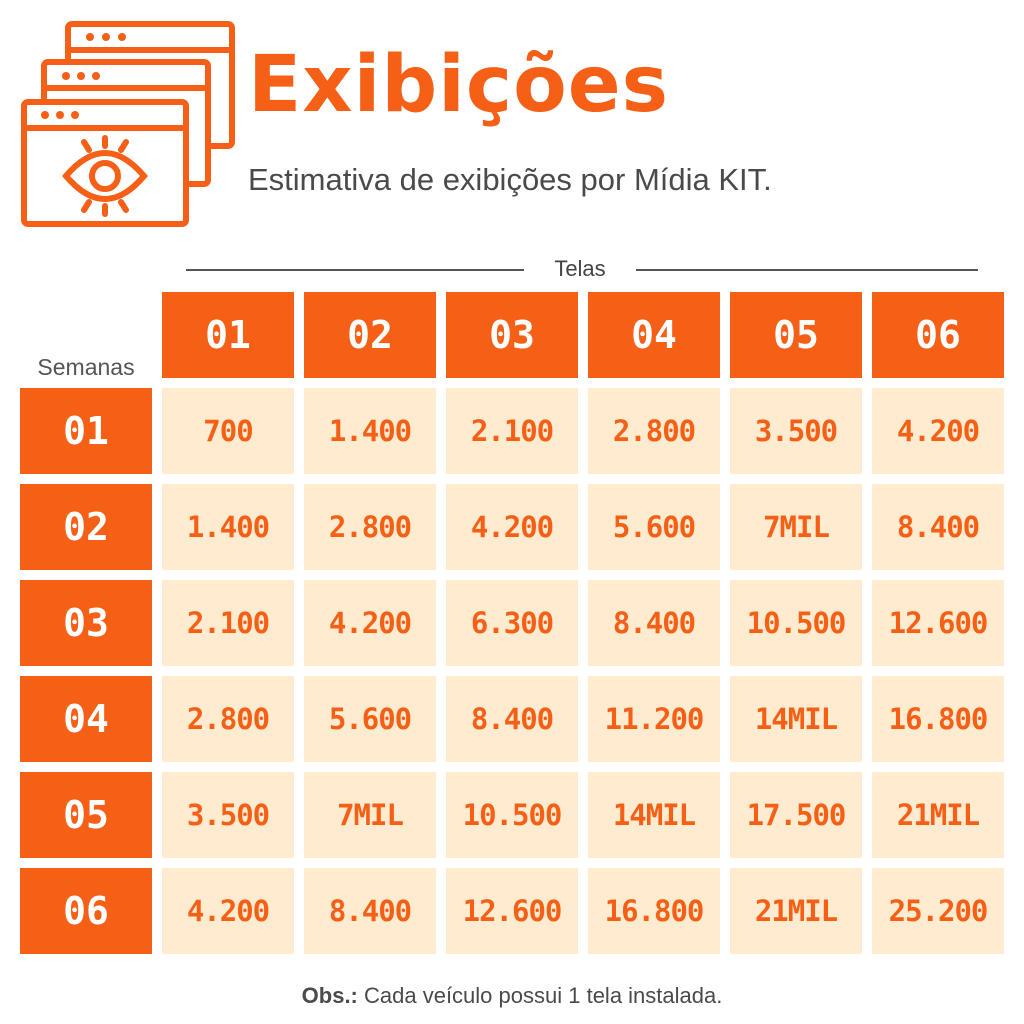 The height and width of the screenshot is (1024, 1024). What do you see at coordinates (370, 335) in the screenshot?
I see `column-header: 02` at bounding box center [370, 335].